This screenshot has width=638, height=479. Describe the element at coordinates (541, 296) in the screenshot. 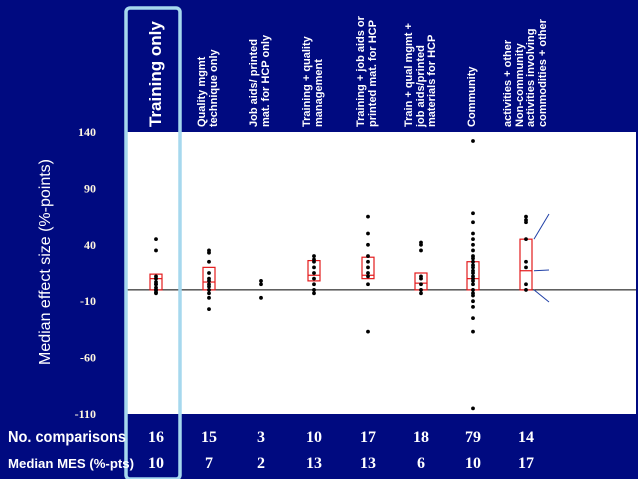

I see `arrow-25th` at that location.